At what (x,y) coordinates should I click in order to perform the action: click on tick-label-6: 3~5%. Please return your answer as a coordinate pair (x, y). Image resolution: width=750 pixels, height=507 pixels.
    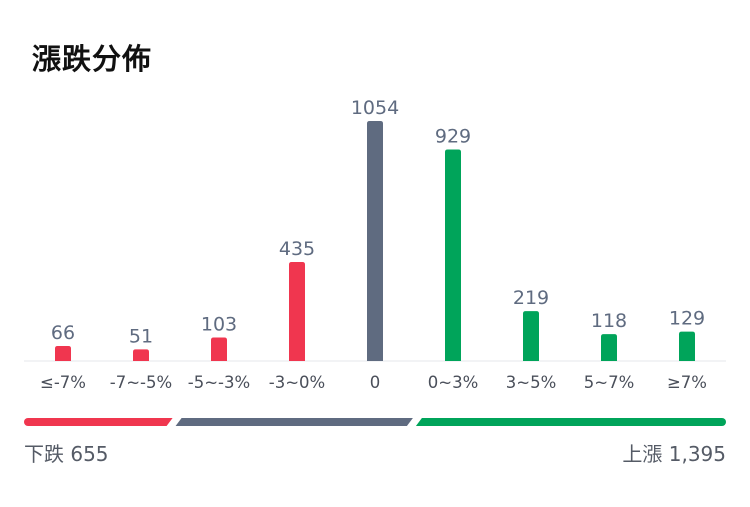
    Looking at the image, I should click on (531, 382).